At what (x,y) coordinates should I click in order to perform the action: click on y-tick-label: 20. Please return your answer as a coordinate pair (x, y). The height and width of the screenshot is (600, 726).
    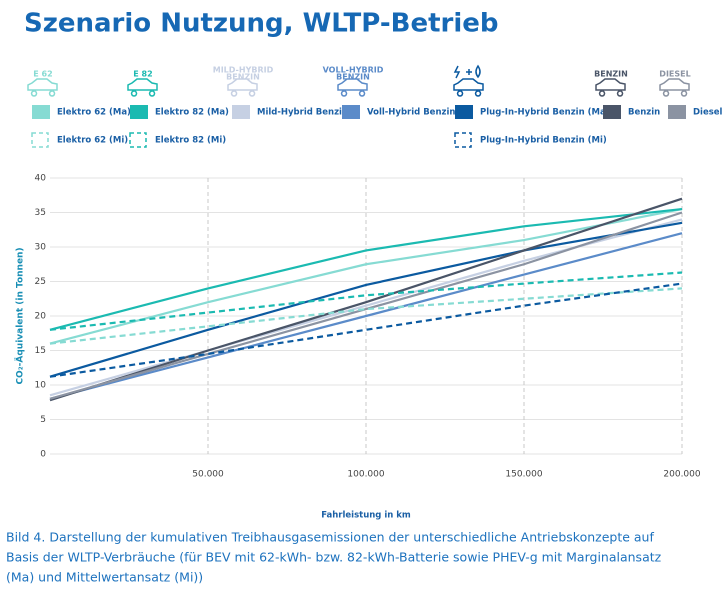
    Looking at the image, I should click on (41, 317).